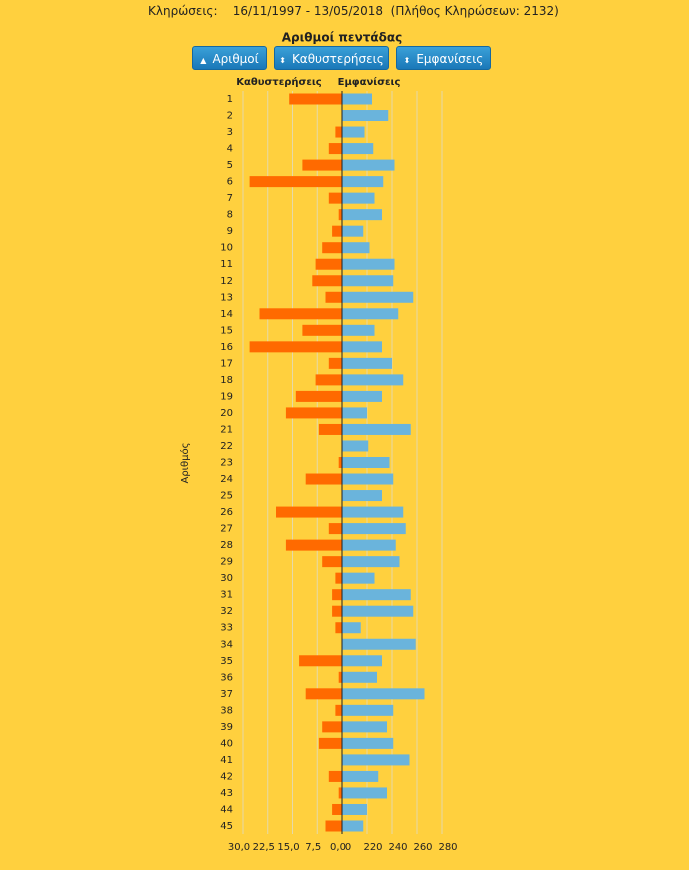 This screenshot has width=689, height=870. Describe the element at coordinates (348, 847) in the screenshot. I see `x-tick-label: 0` at that location.